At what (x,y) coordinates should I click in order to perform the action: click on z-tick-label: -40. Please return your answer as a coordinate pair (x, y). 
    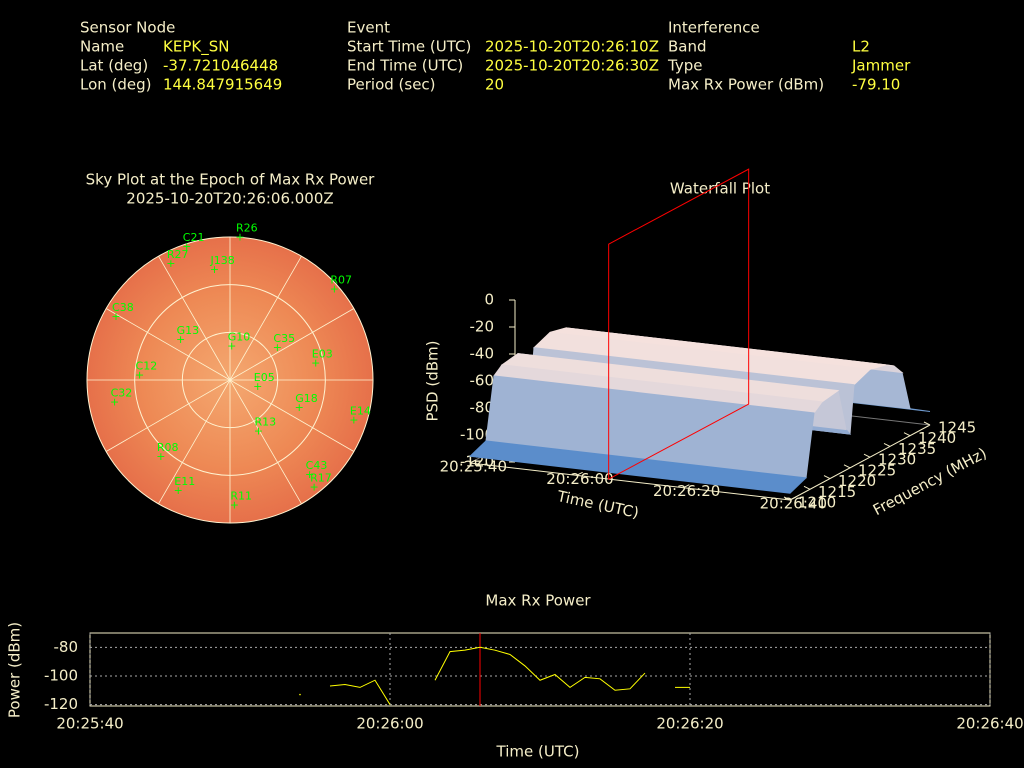
    Looking at the image, I should click on (482, 354).